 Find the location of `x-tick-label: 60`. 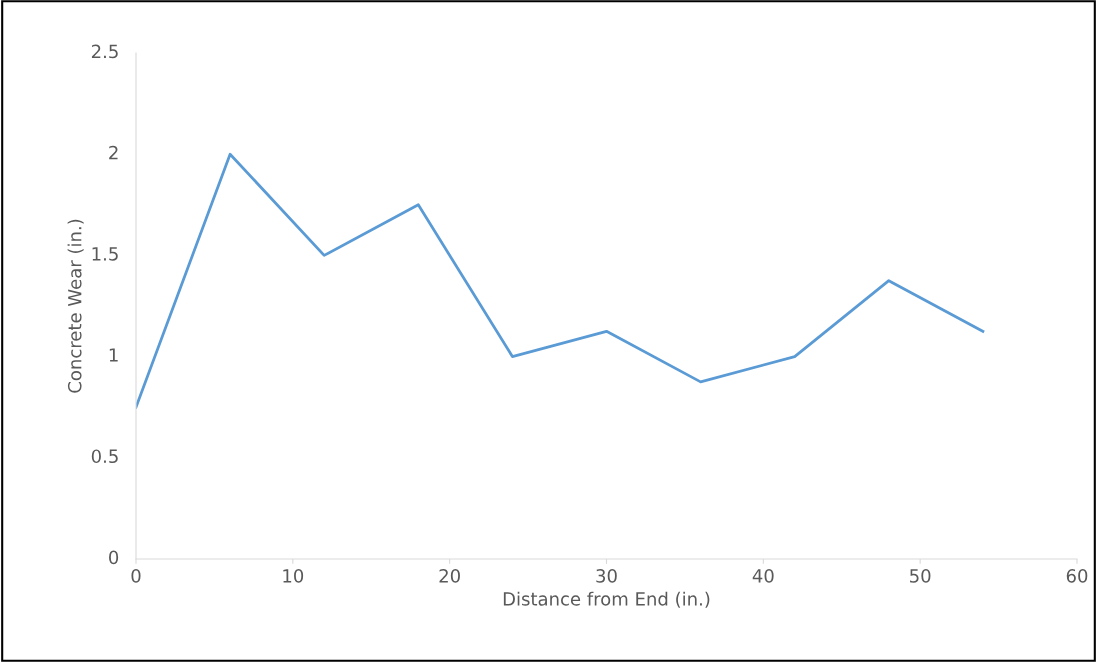

x-tick-label: 60 is located at coordinates (1077, 576).